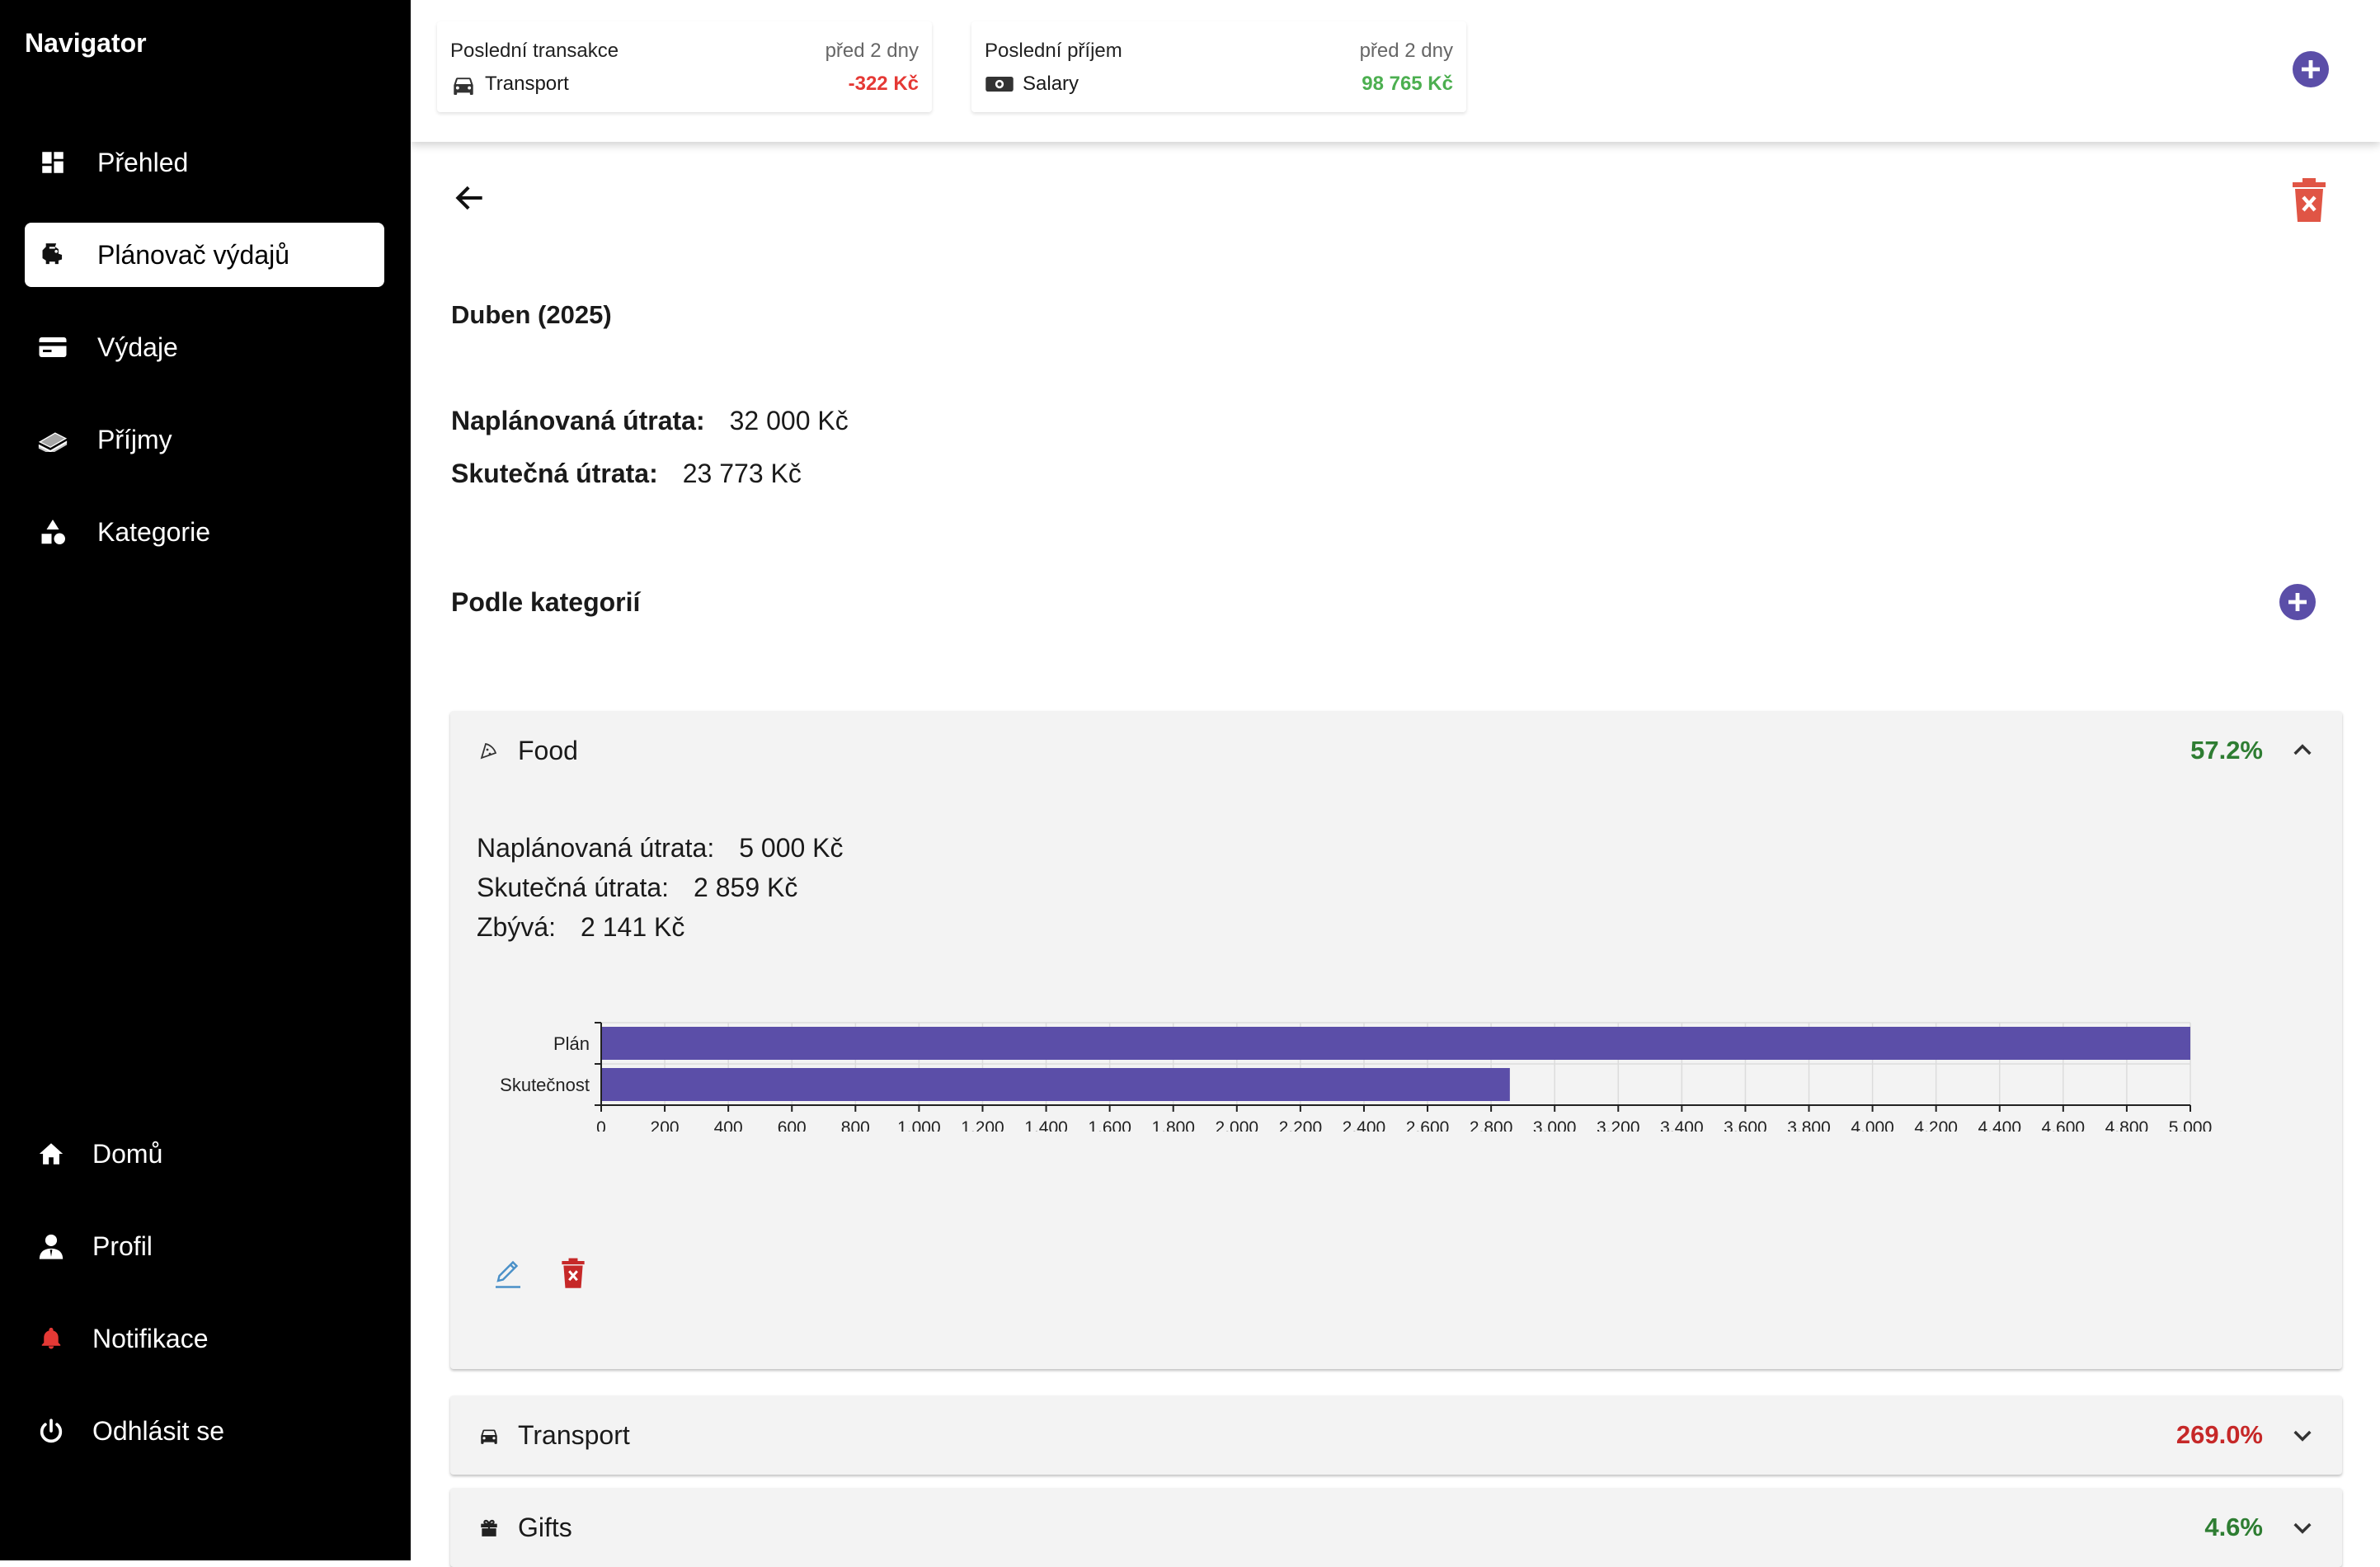  I want to click on y-tick-label: Skutečnost, so click(545, 1085).